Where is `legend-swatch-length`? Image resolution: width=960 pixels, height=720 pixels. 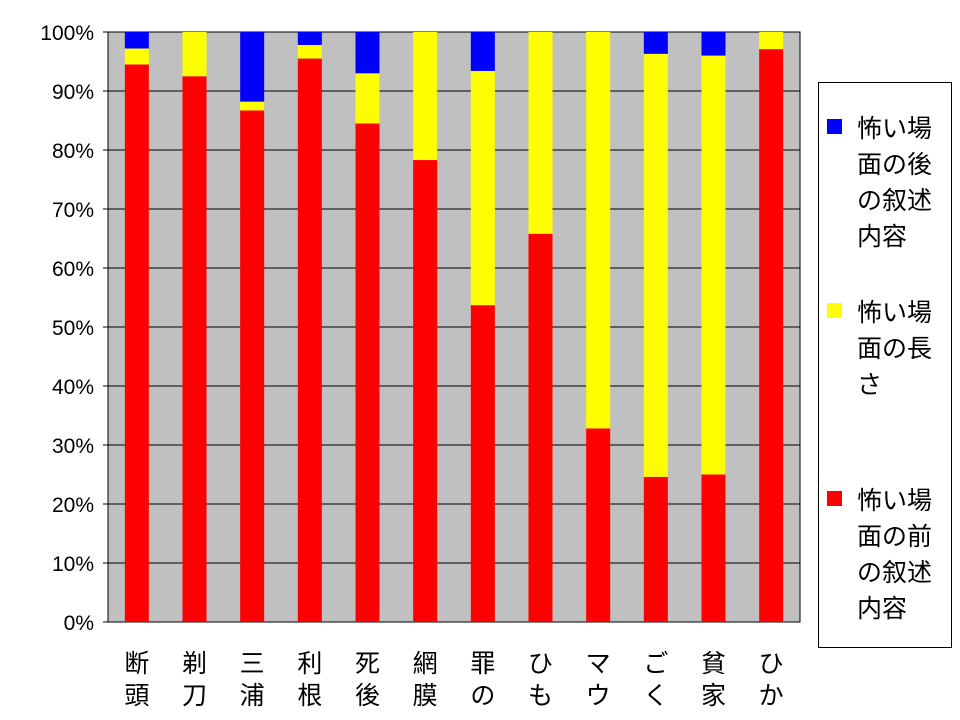
legend-swatch-length is located at coordinates (834, 310).